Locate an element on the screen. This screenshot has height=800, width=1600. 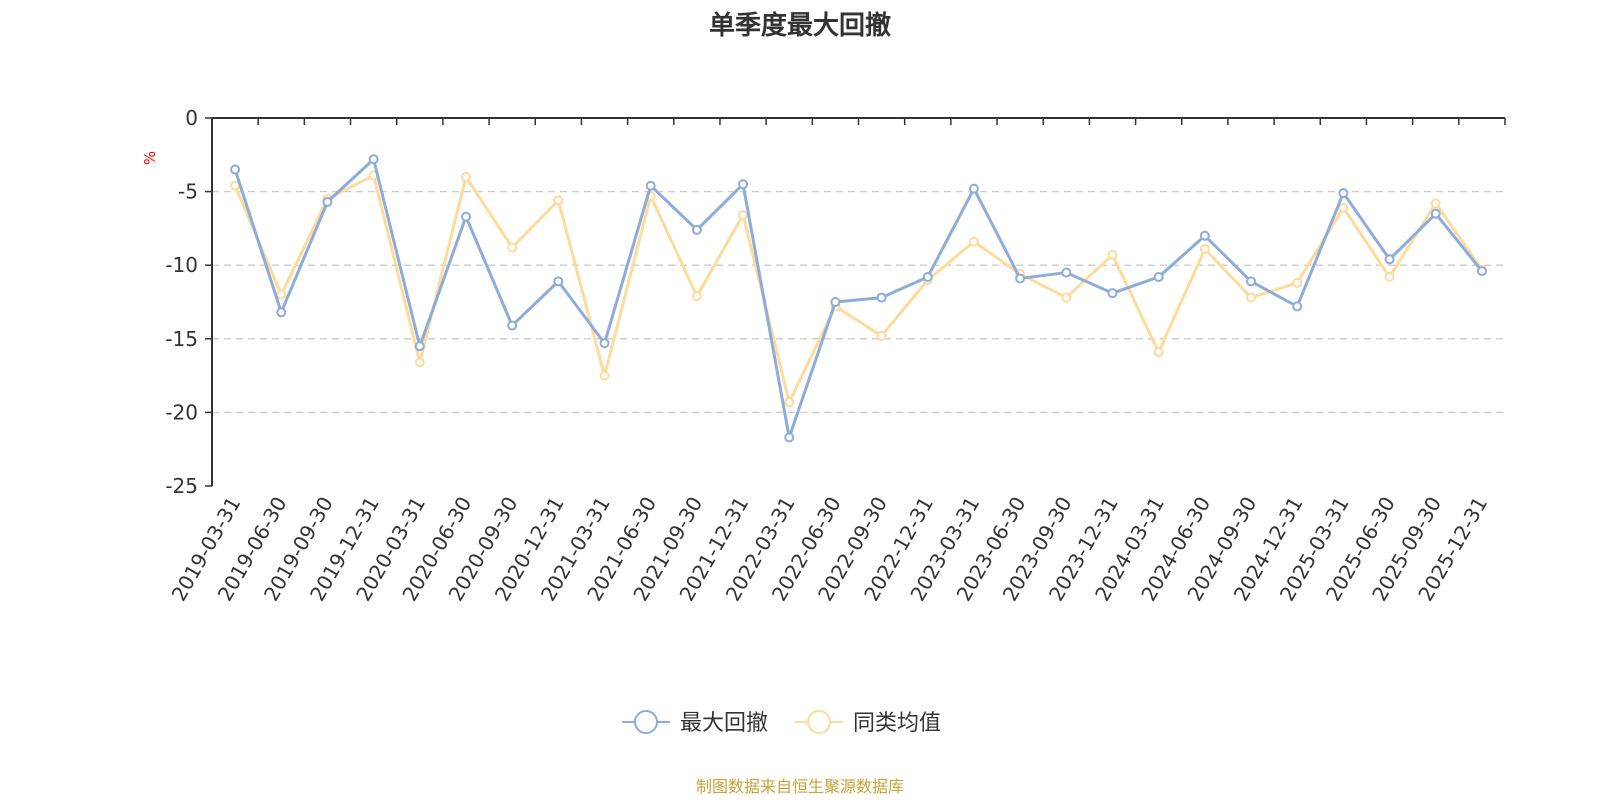
y-axis-unit-label: % is located at coordinates (150, 158).